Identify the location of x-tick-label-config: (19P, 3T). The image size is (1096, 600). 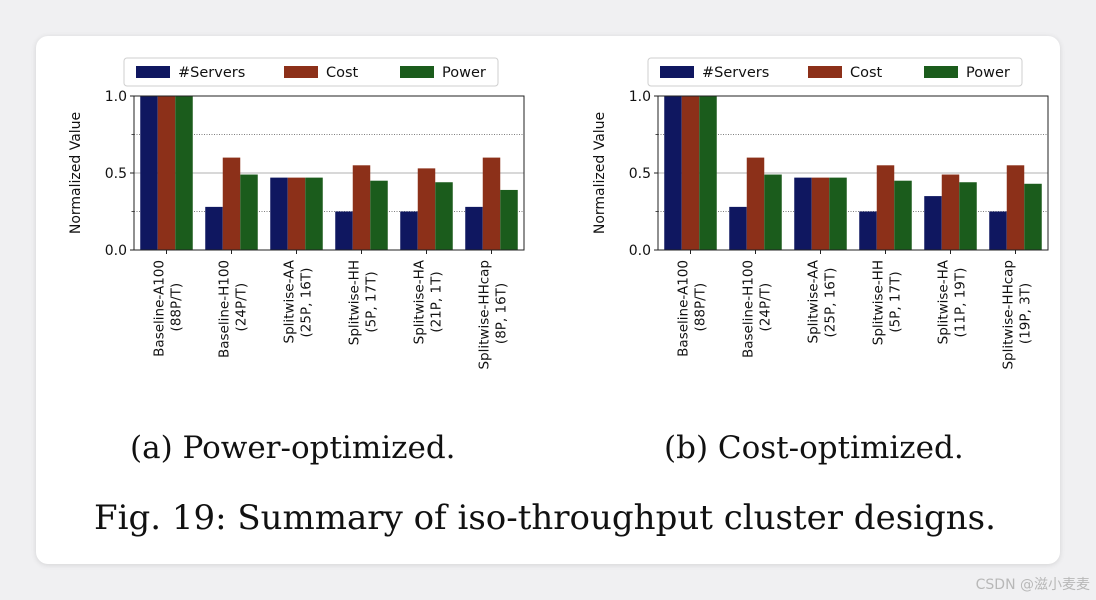
(1026, 313).